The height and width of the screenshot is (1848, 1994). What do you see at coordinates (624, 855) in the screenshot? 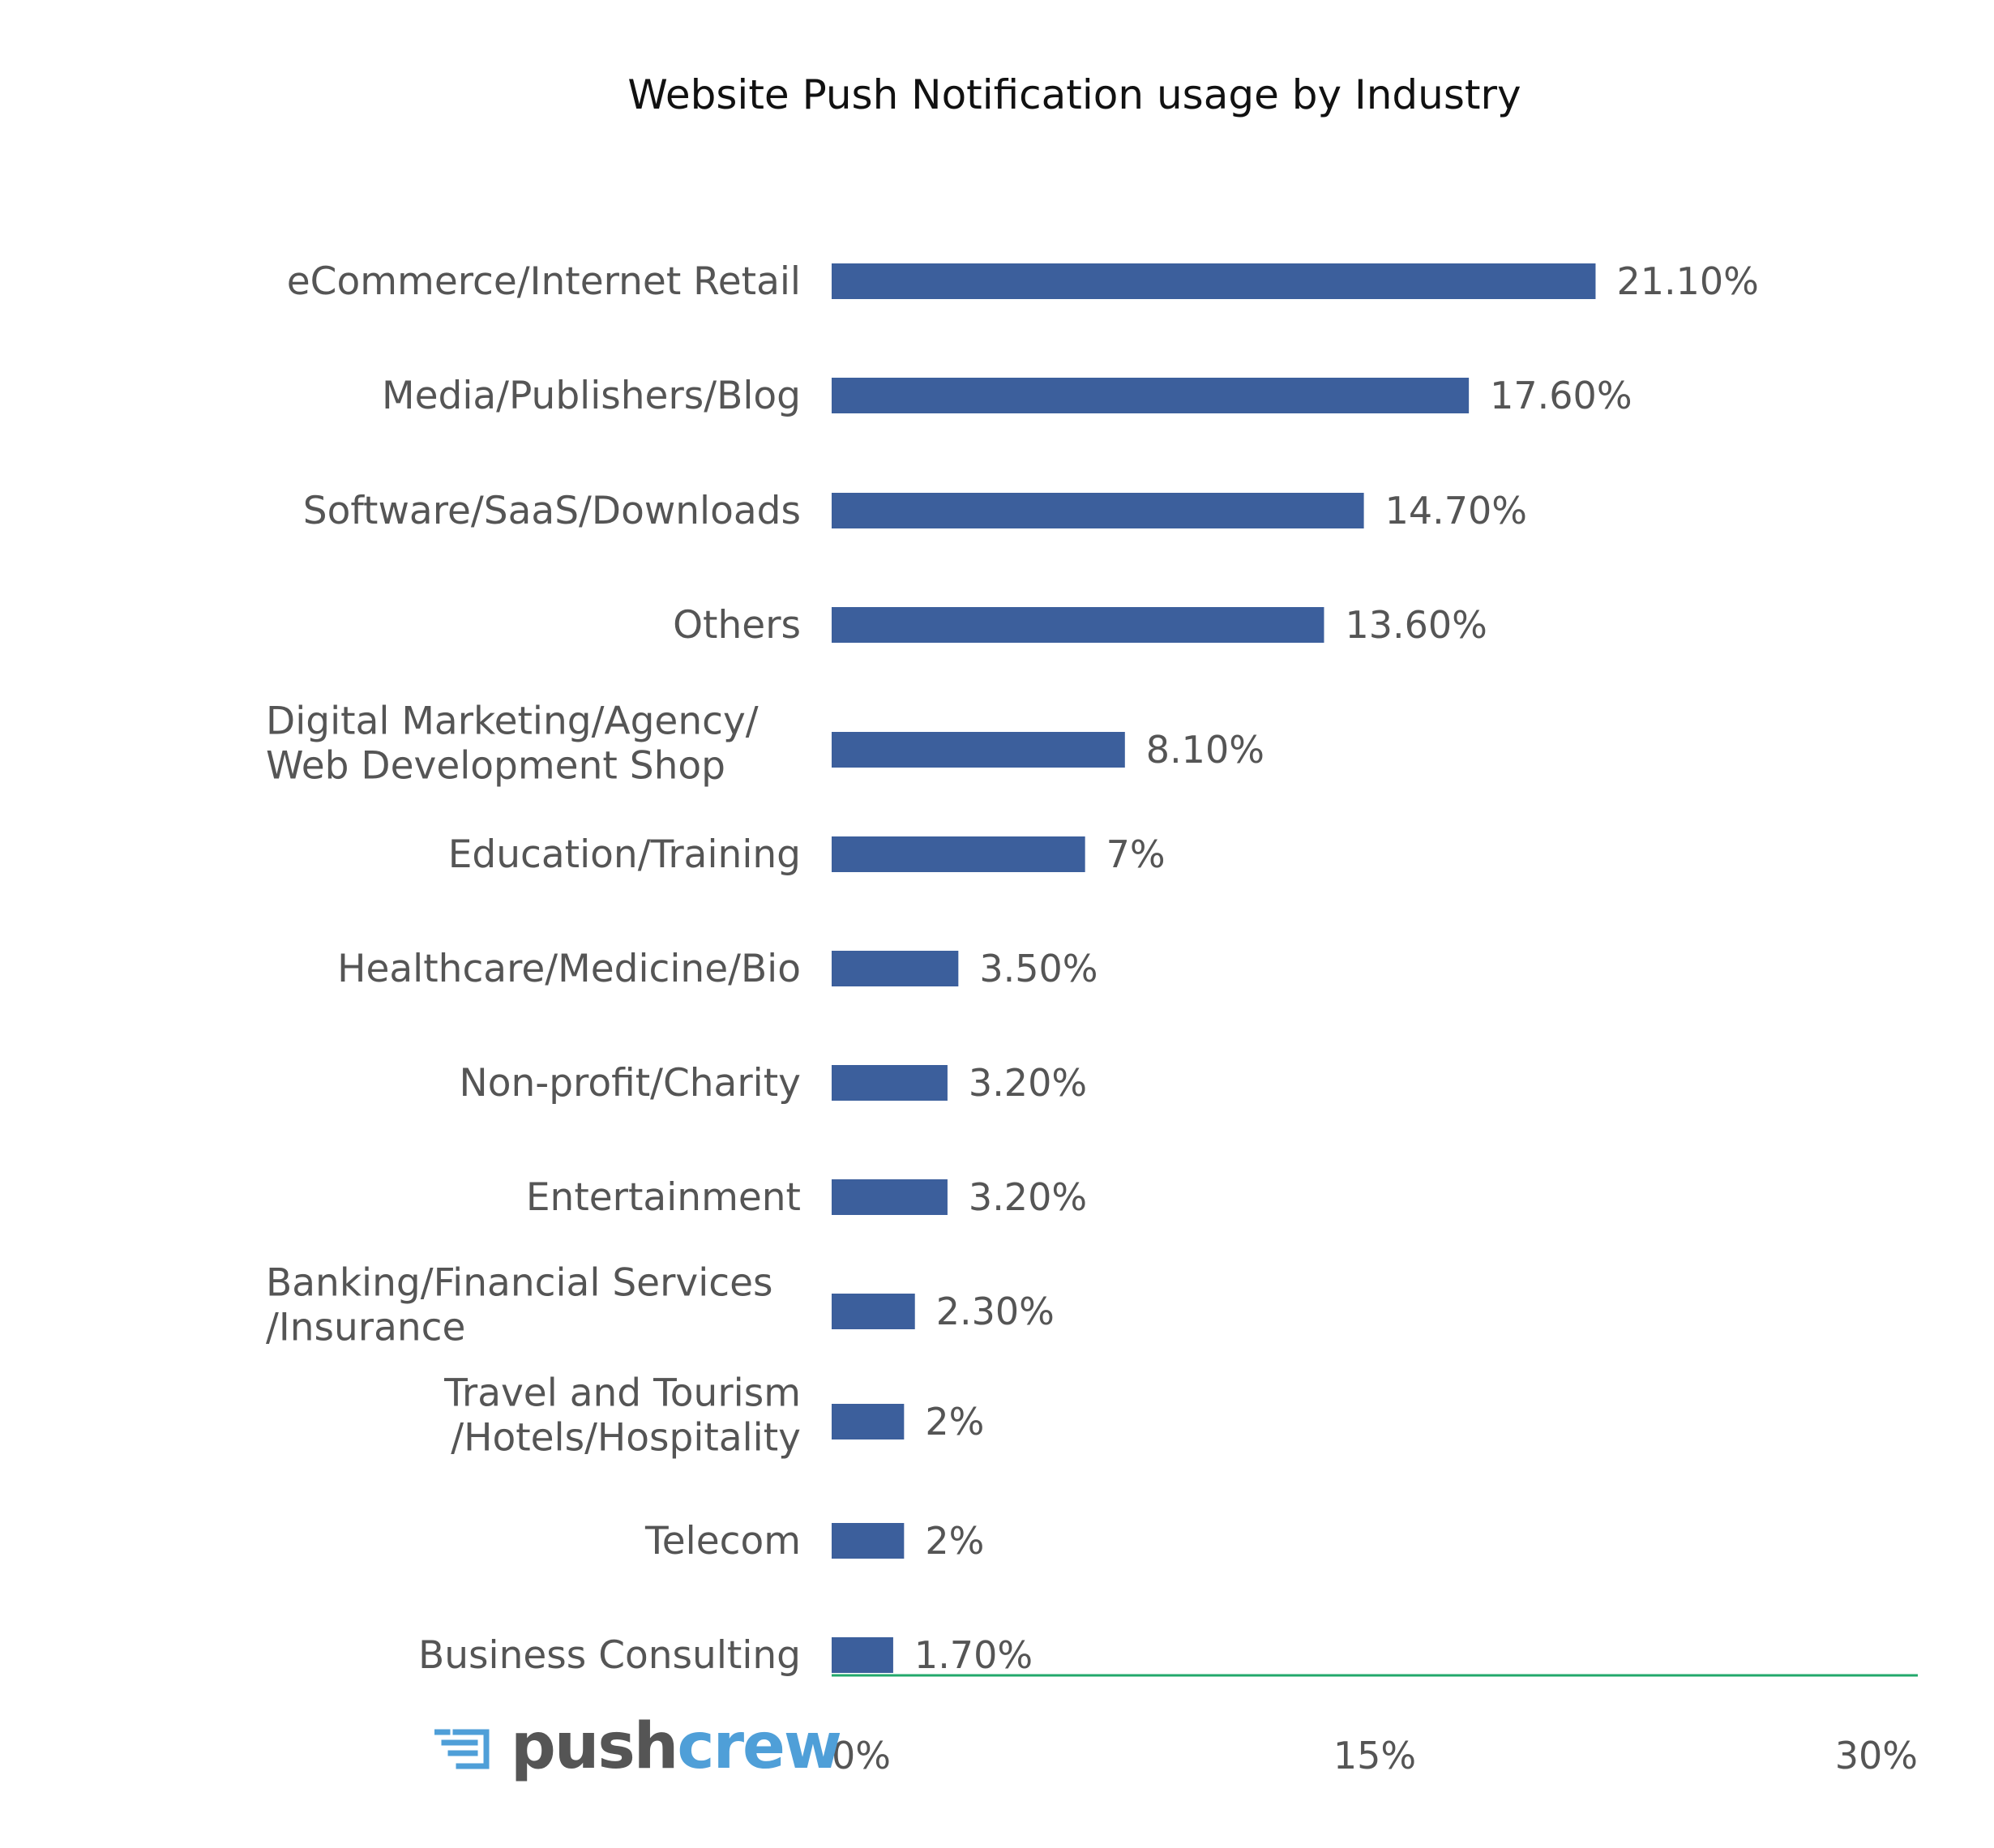
I see `category-label: Education/Training` at bounding box center [624, 855].